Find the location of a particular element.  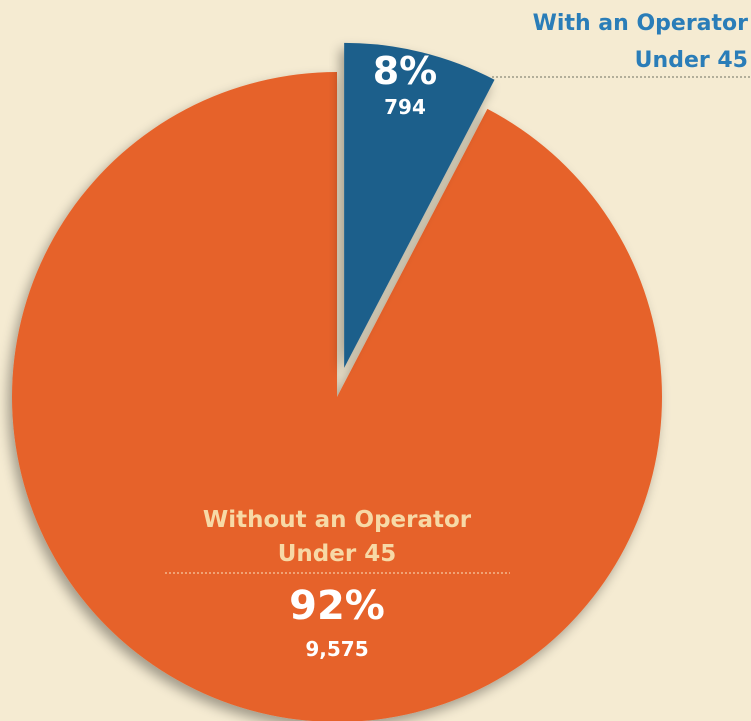

slice-with-operator-percent: 8% is located at coordinates (405, 71).